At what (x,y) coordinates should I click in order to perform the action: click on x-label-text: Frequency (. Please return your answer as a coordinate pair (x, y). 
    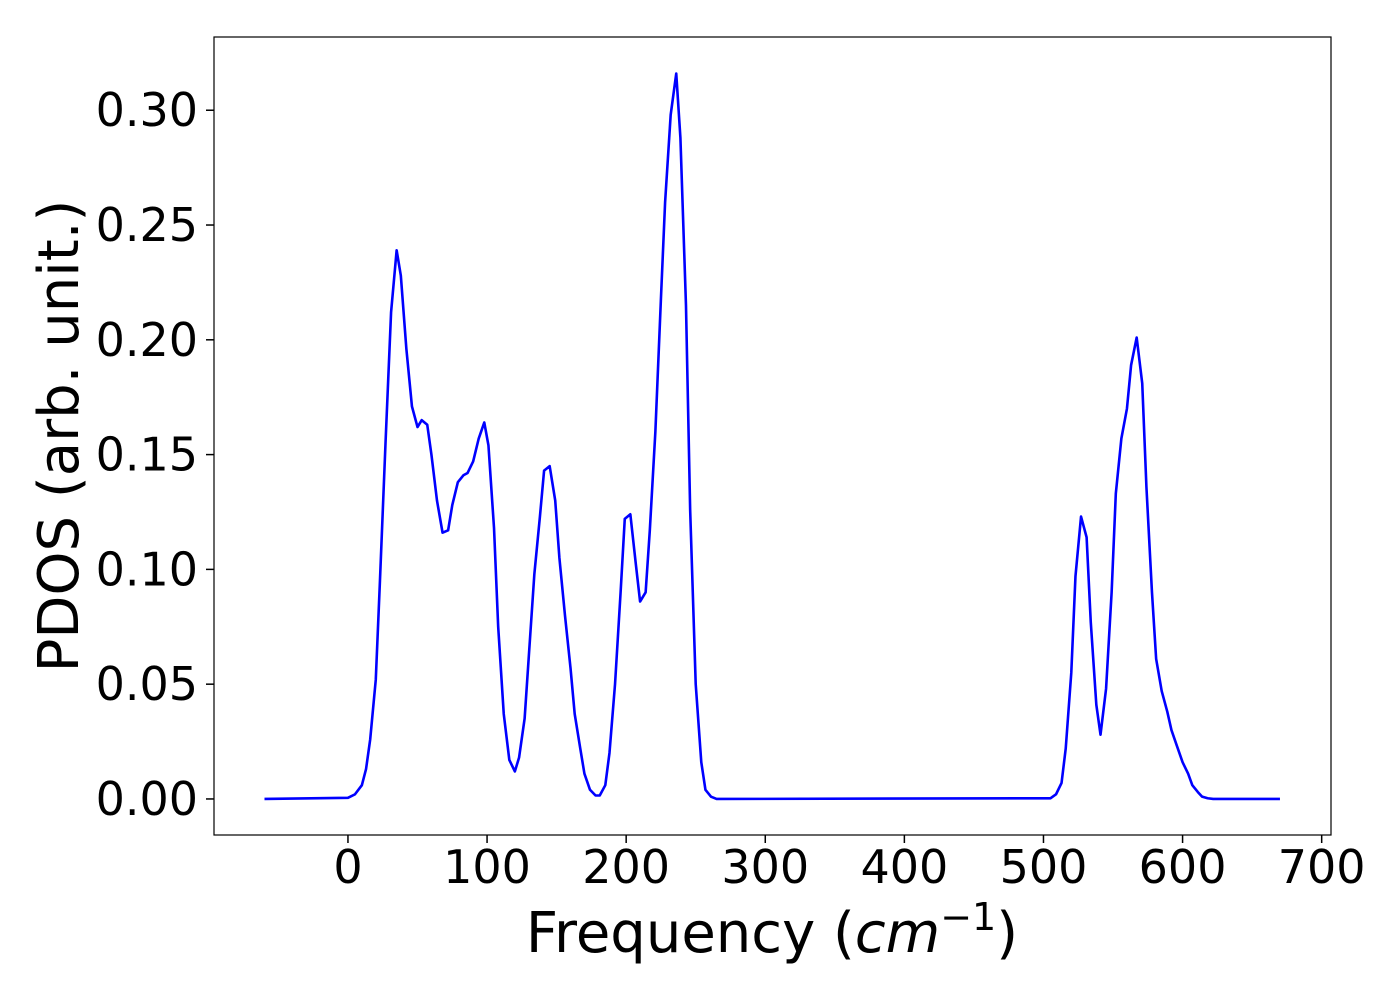
    Looking at the image, I should click on (690, 933).